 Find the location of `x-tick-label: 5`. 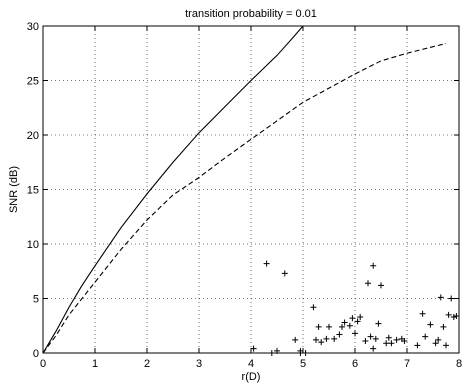

x-tick-label: 5 is located at coordinates (303, 364).